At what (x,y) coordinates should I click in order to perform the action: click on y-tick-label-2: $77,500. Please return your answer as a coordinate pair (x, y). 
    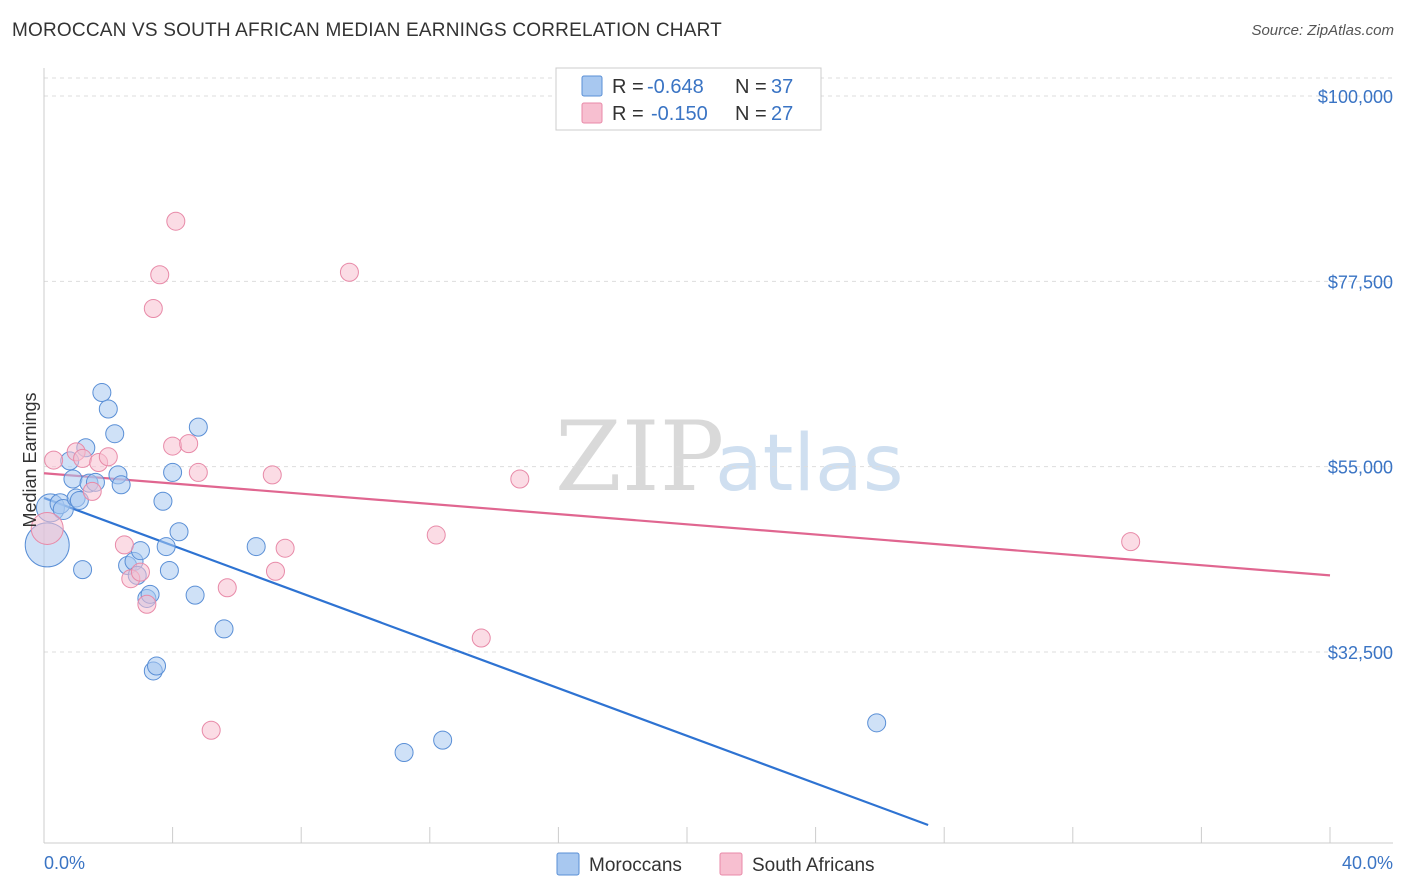
    Looking at the image, I should click on (1360, 282).